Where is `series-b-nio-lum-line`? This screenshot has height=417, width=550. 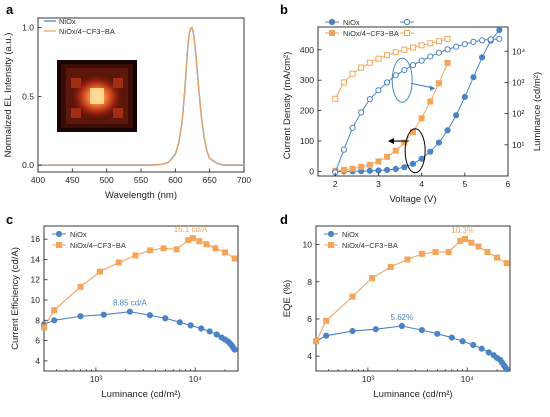
series-b-nio-lum-line is located at coordinates (417, 105).